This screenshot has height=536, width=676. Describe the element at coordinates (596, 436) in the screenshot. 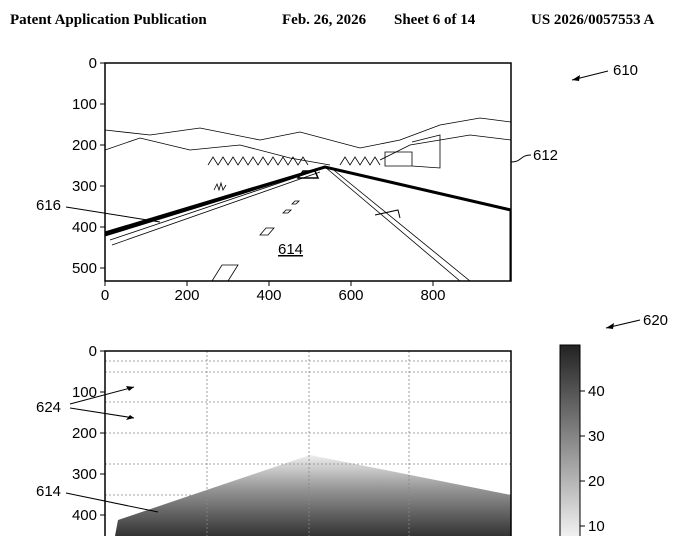

I see `colorbar-tick-label: 30` at that location.